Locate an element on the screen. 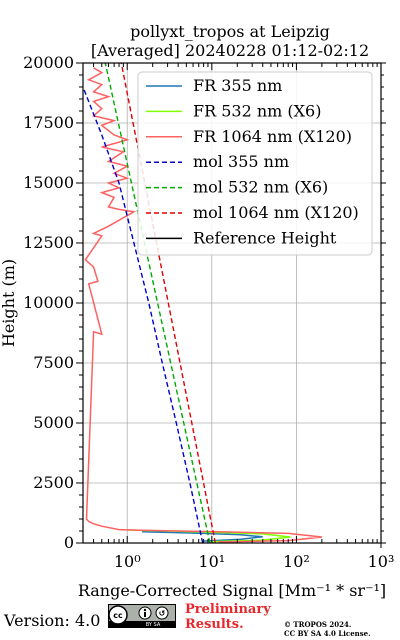  x-tick-label: 10³ is located at coordinates (381, 561).